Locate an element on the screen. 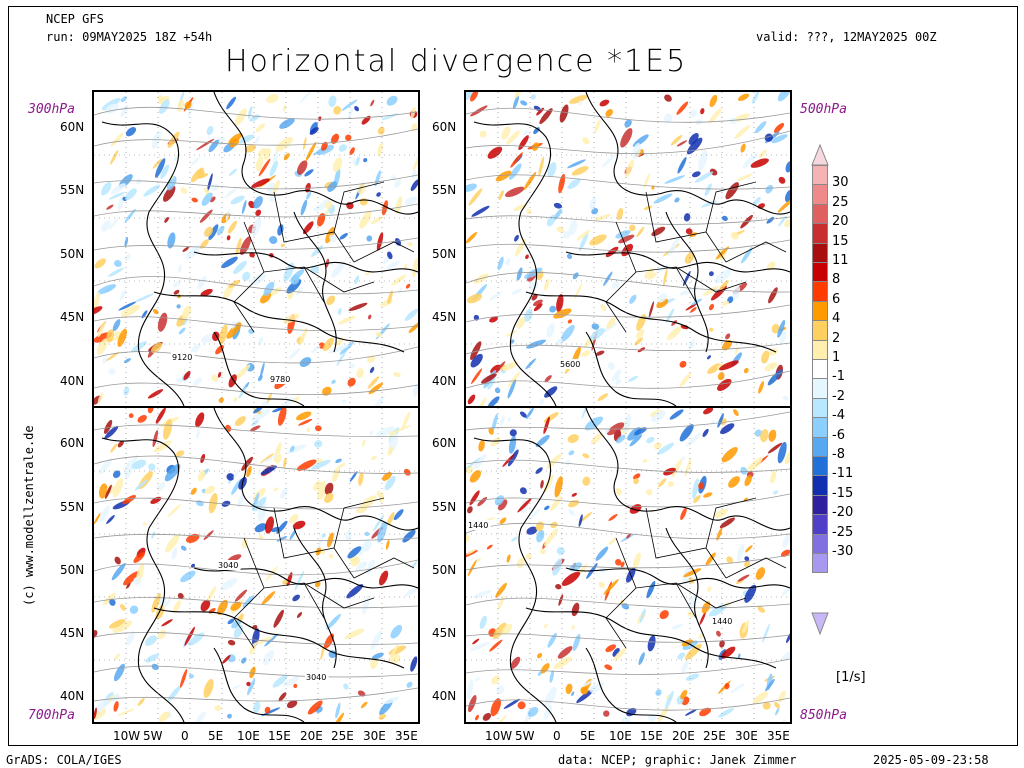  panel-700hpa: 3040 3040 is located at coordinates (256, 565).